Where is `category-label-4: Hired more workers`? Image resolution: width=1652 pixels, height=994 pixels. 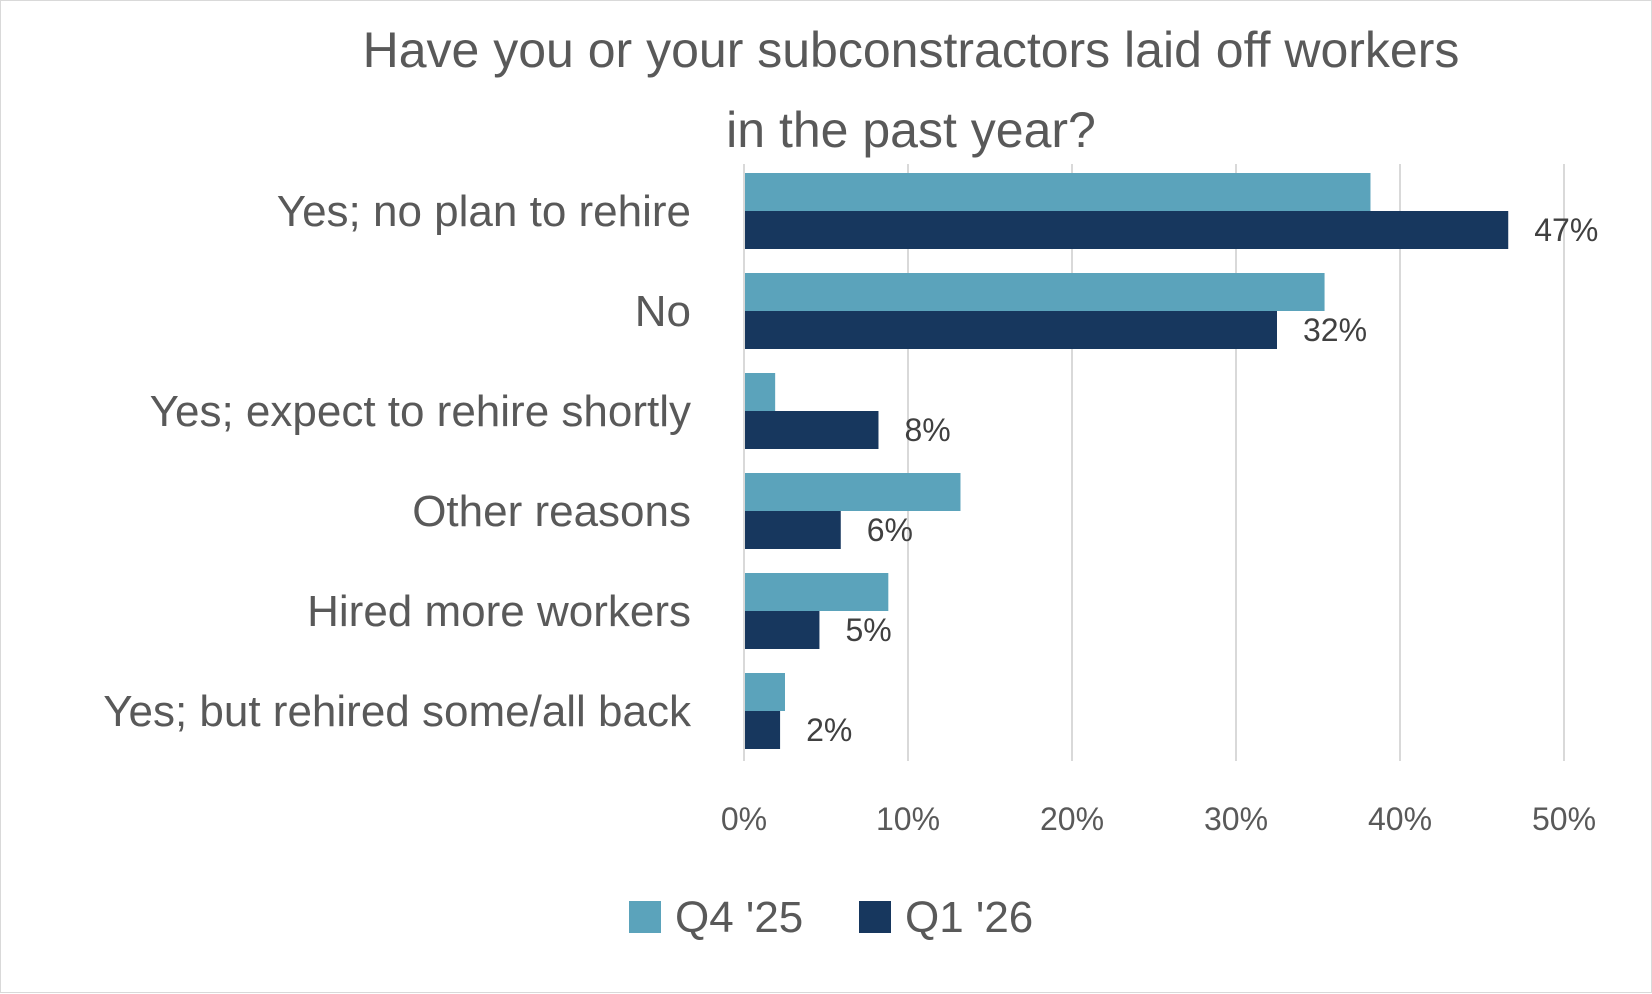 category-label-4: Hired more workers is located at coordinates (499, 611).